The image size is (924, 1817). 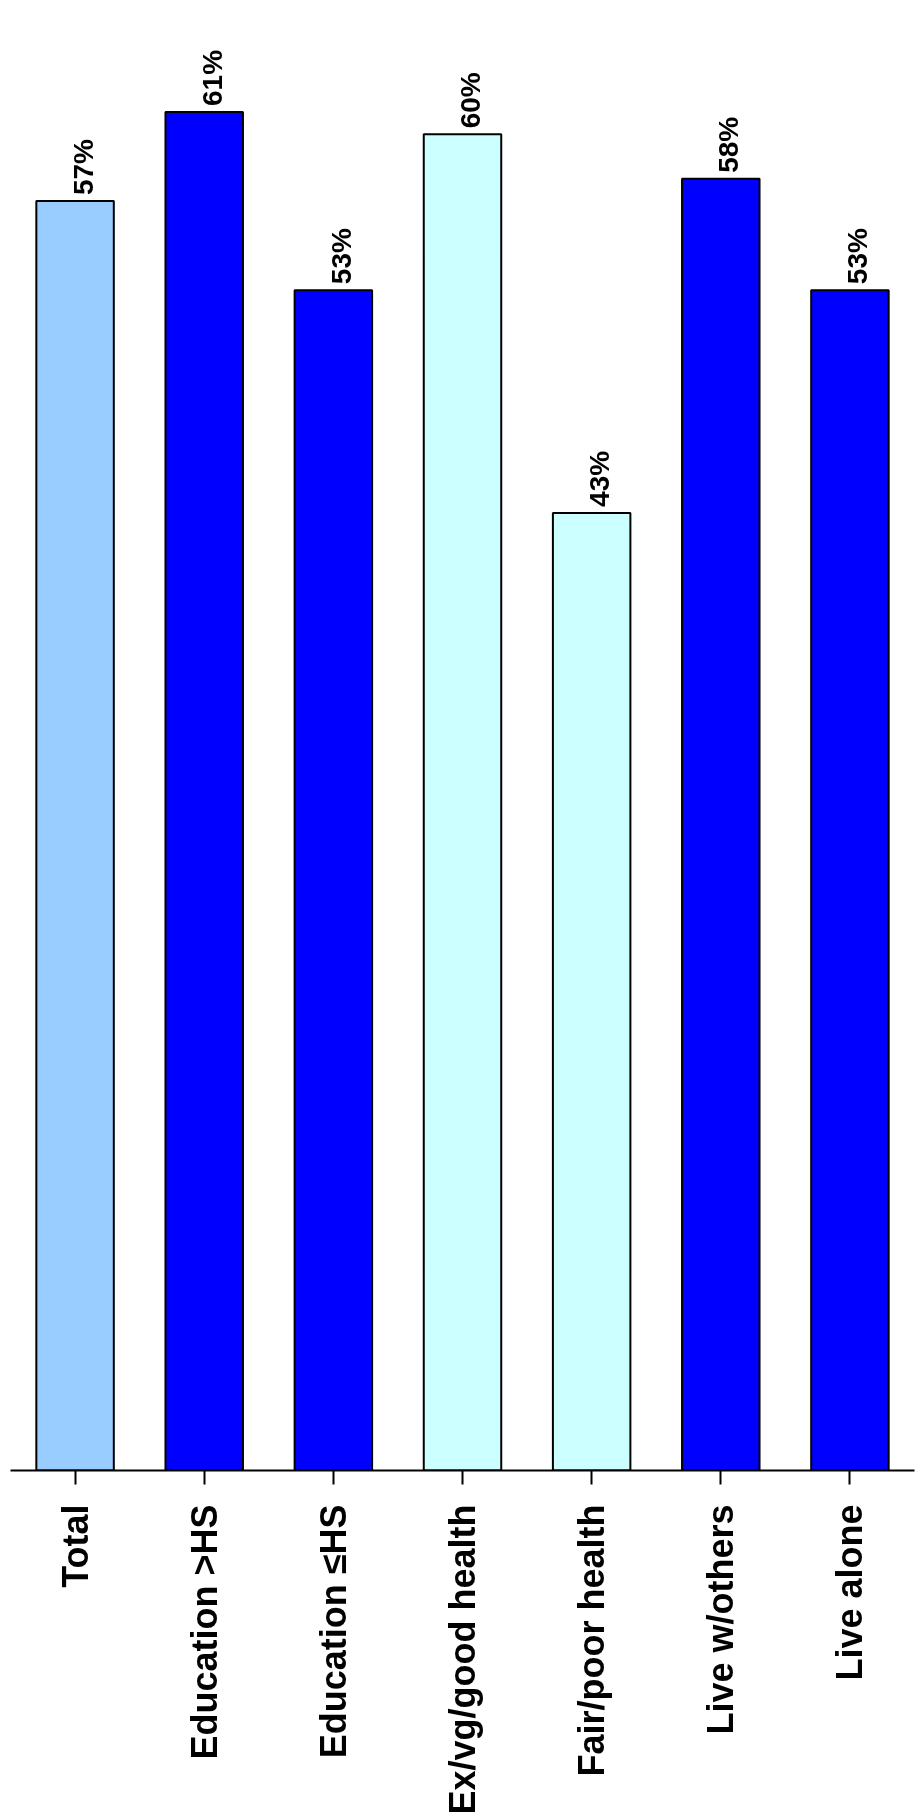 I want to click on x-tick-label: Live w/others, so click(x=721, y=1619).